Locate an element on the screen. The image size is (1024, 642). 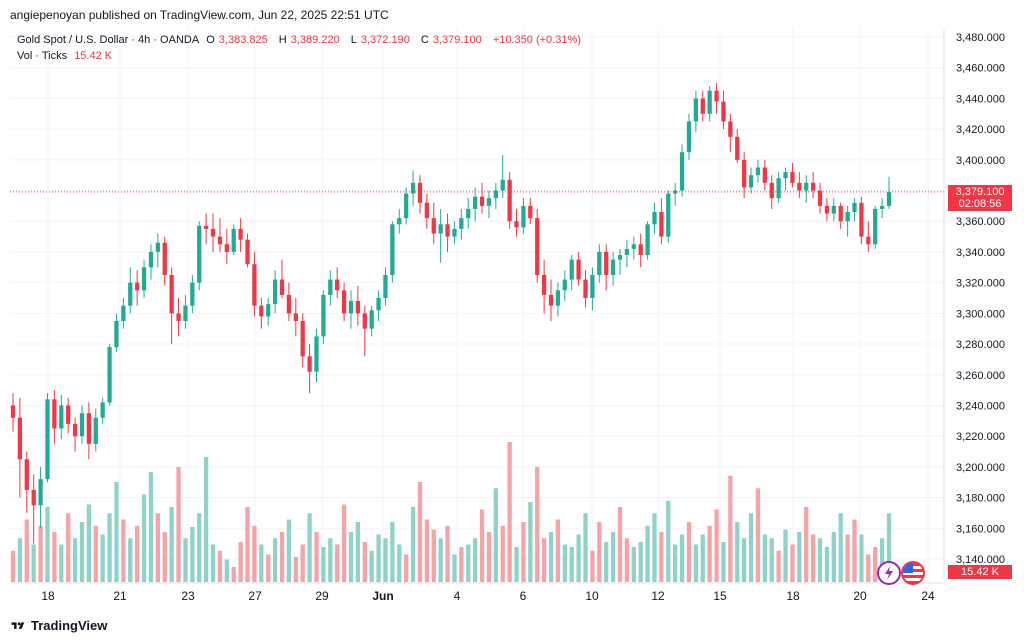
x-tick-label: 24 is located at coordinates (928, 596).